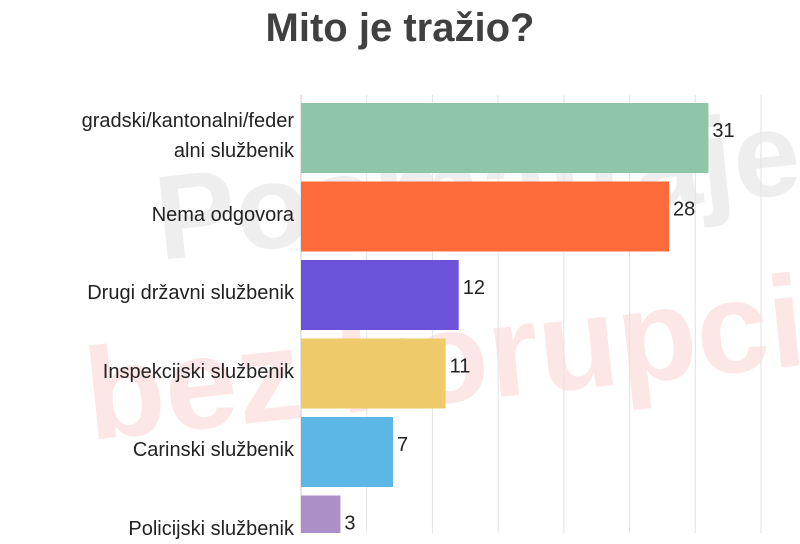  I want to click on category-label: Carinski službenik, so click(159, 450).